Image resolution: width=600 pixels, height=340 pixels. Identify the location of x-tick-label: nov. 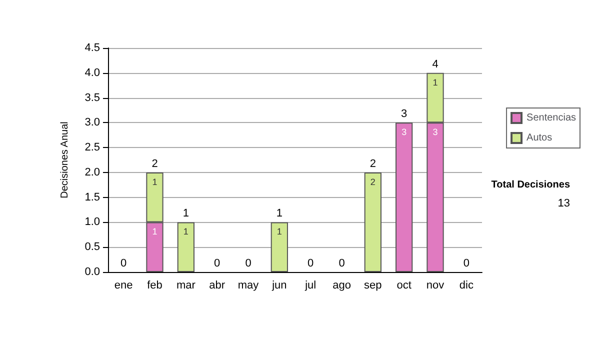
(435, 286).